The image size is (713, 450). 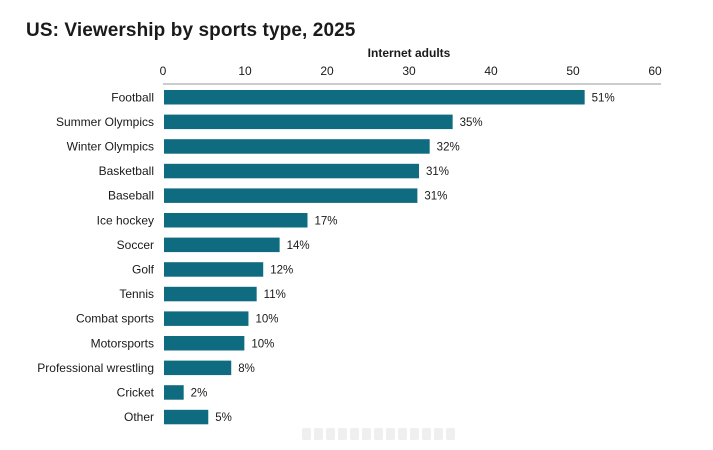 What do you see at coordinates (448, 147) in the screenshot?
I see `data-label: 32%` at bounding box center [448, 147].